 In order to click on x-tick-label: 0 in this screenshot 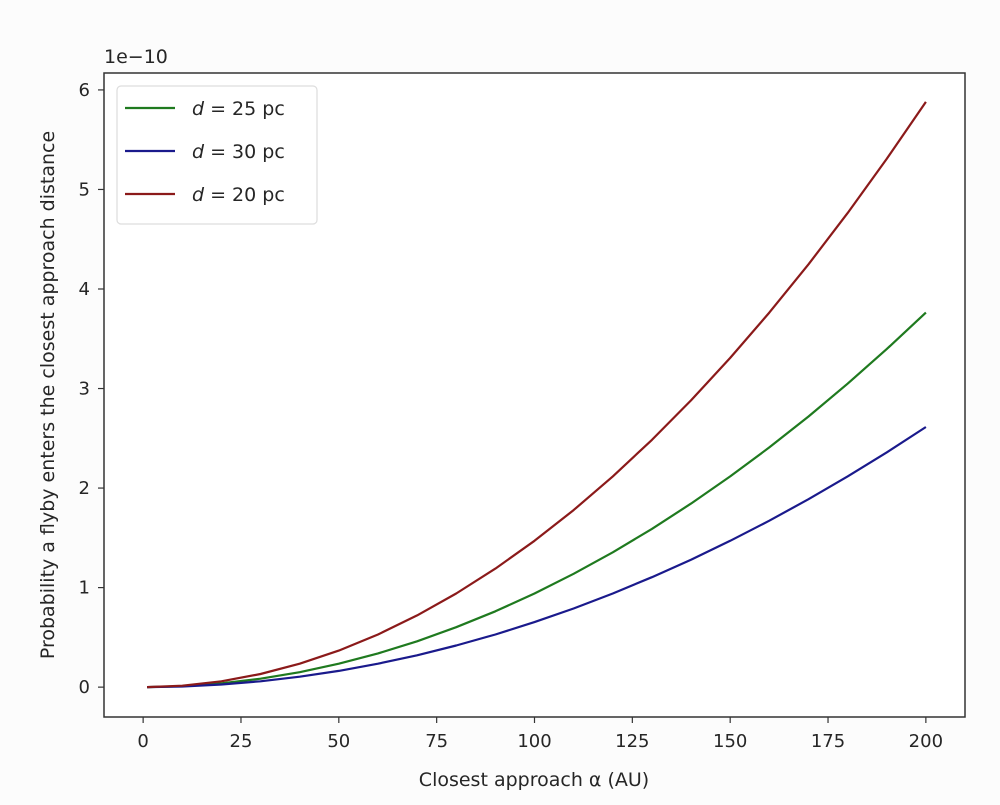, I will do `click(142, 741)`.